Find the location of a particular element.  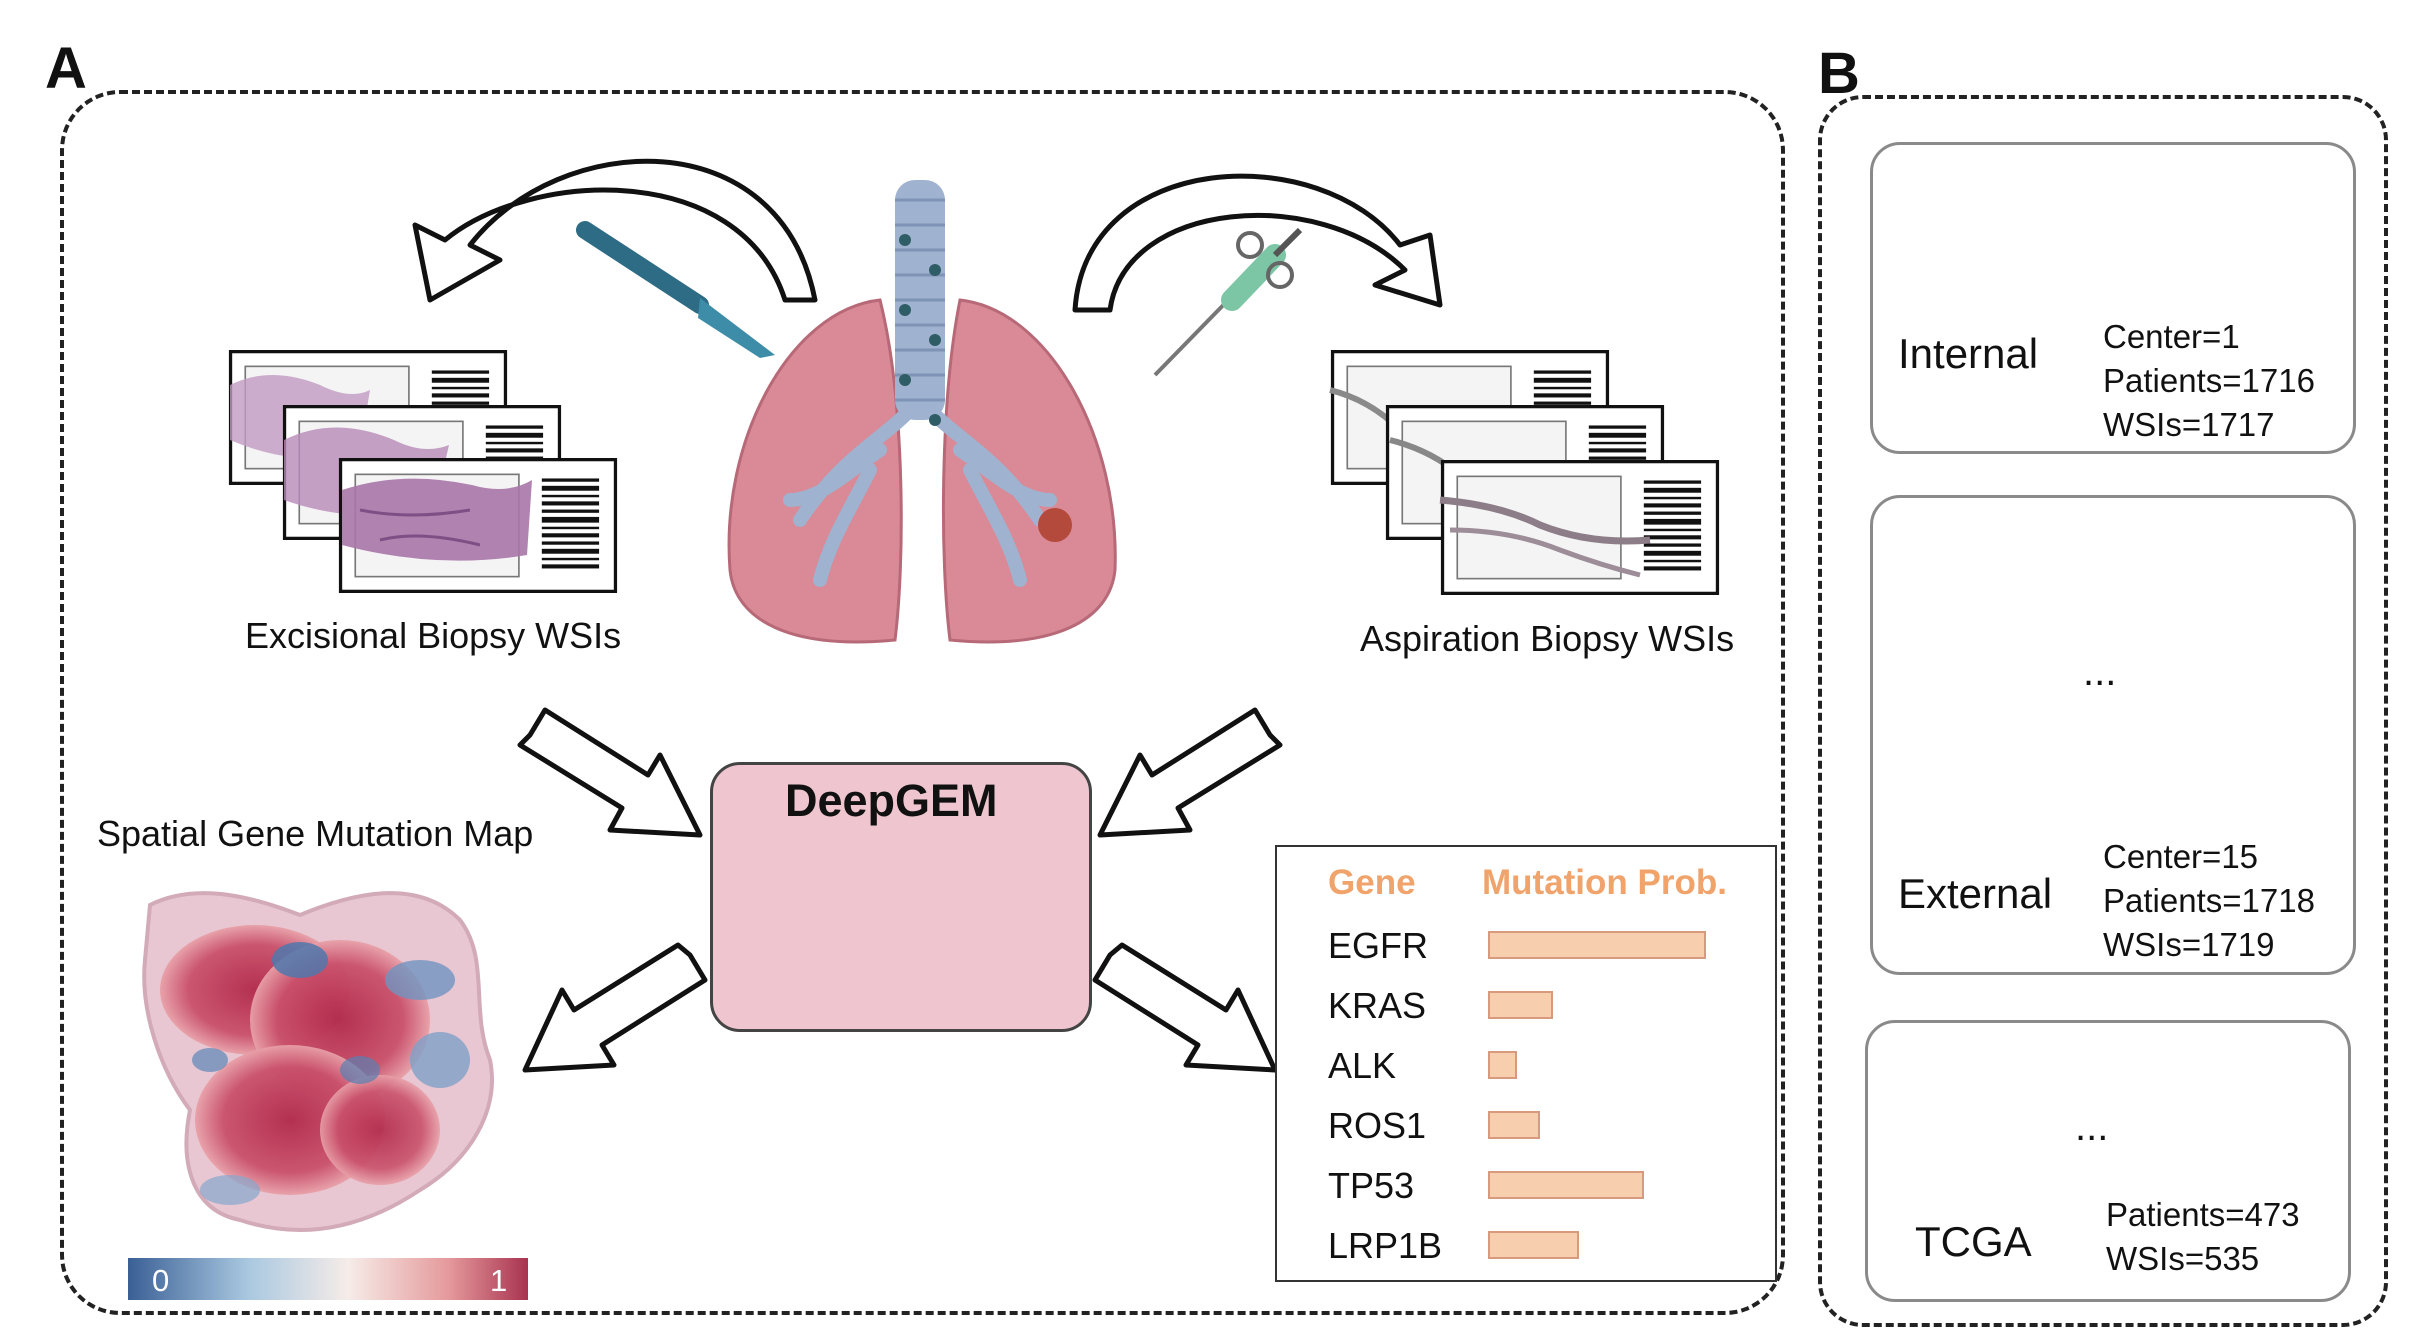

internal-label: Internal is located at coordinates (1968, 353).